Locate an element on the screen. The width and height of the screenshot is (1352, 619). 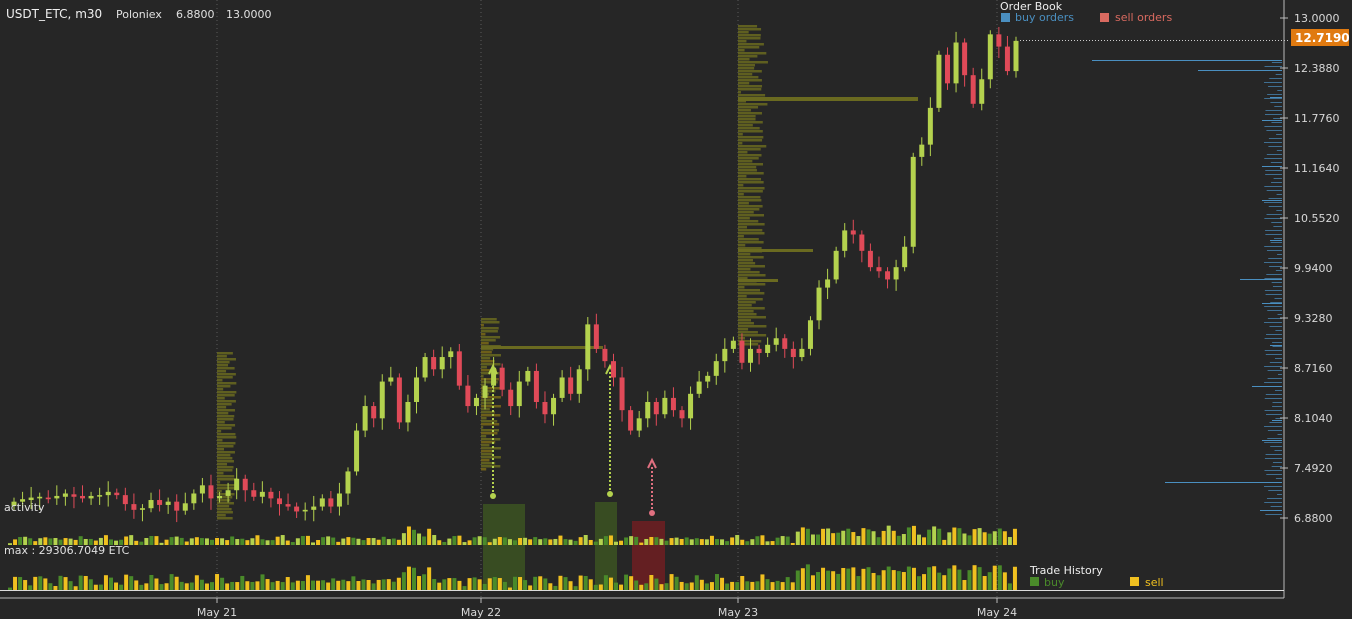
y-tick-label: 13.0000 is located at coordinates (1317, 18).